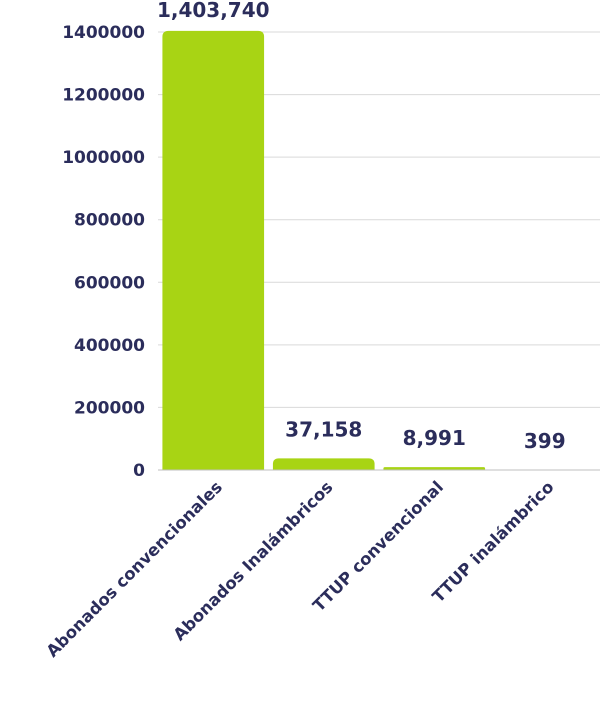 This screenshot has height=702, width=608. I want to click on x-tick-label: Abonados convencionales, so click(135, 569).